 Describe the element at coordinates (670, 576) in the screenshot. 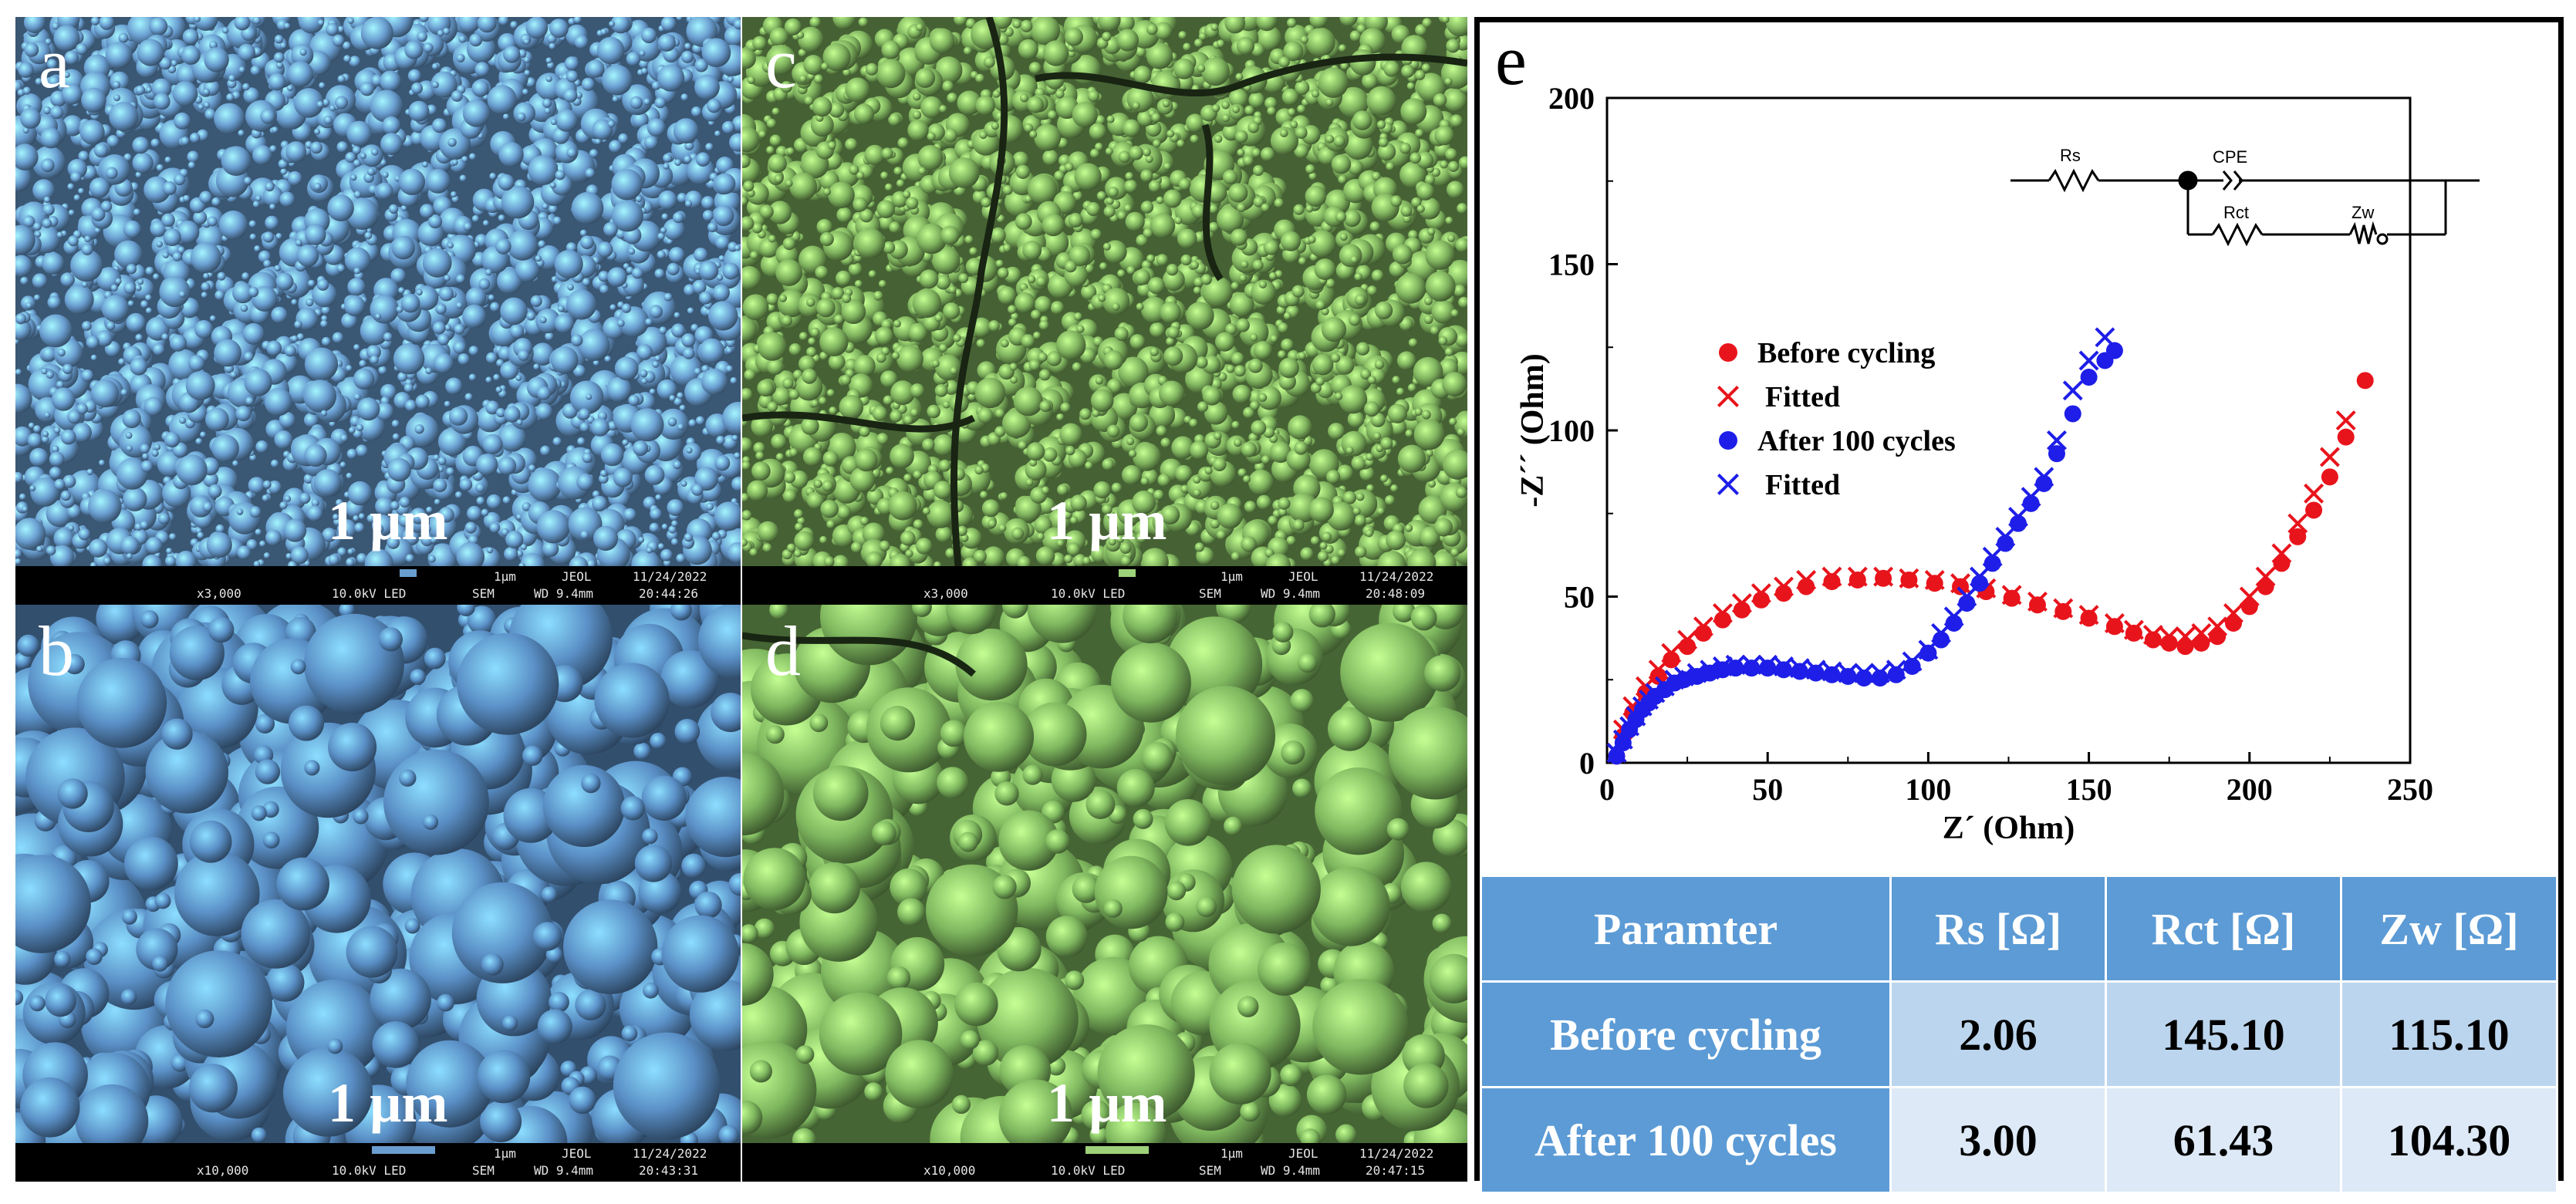

I see `info-date: 11/24/2022` at that location.